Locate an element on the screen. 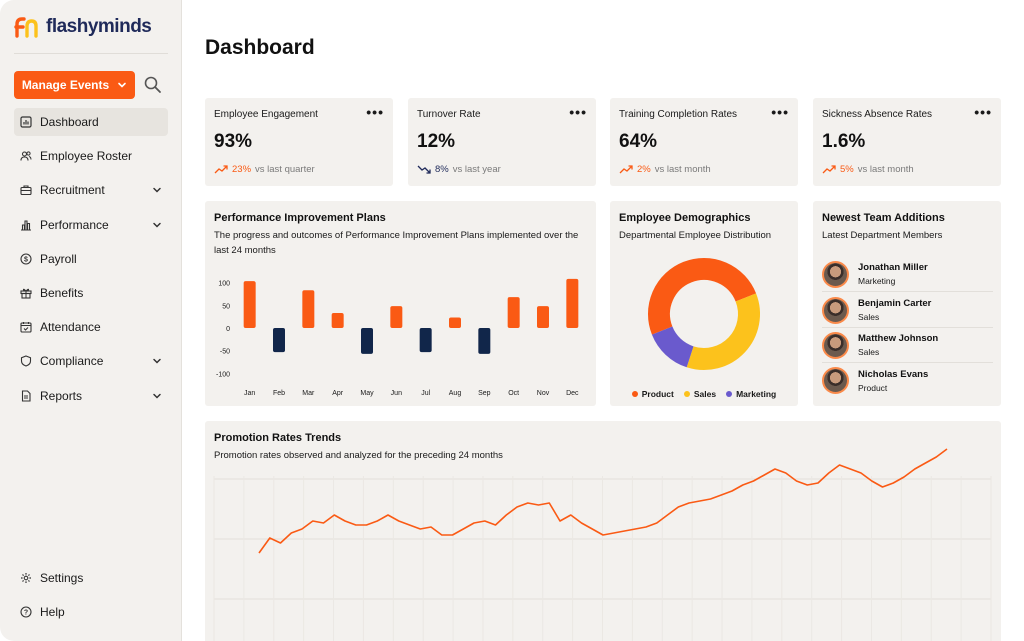  kpi-trend: 5% vs last month is located at coordinates (868, 169).